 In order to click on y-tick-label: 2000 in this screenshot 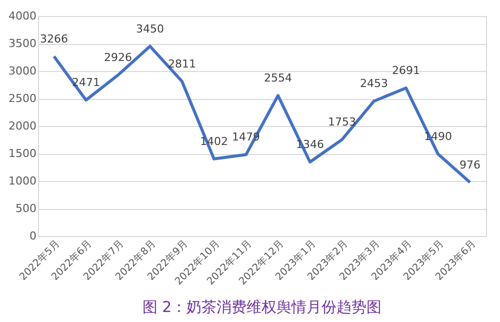, I will do `click(22, 126)`.